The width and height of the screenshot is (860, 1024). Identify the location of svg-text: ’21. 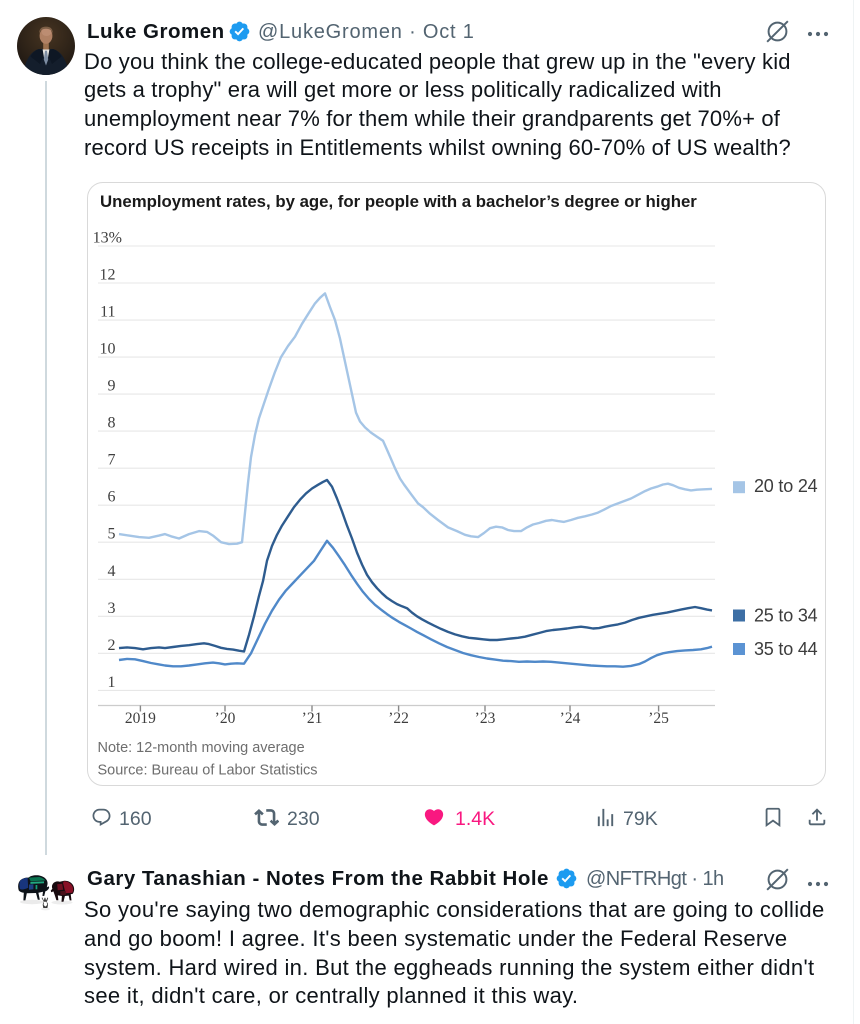
(312, 718).